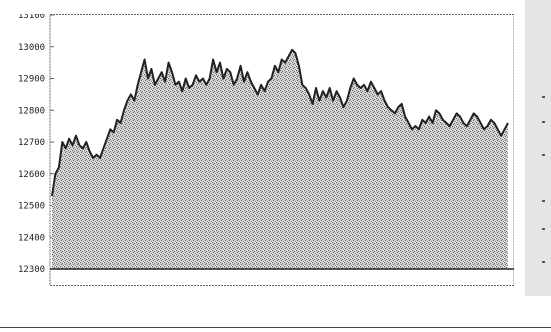 The height and width of the screenshot is (332, 551). What do you see at coordinates (31, 80) in the screenshot?
I see `y-tick-label: 12900` at bounding box center [31, 80].